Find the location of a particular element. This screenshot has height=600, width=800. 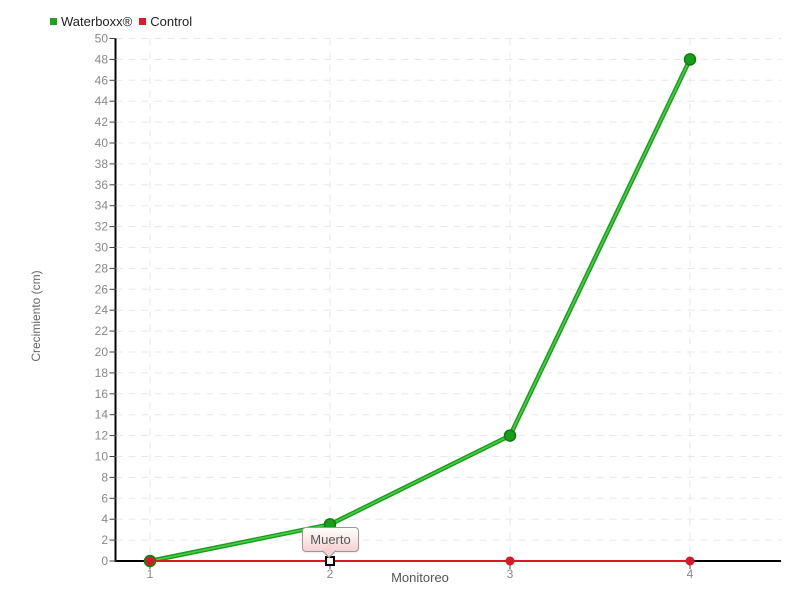

y-tick-label: 32 is located at coordinates (102, 227).